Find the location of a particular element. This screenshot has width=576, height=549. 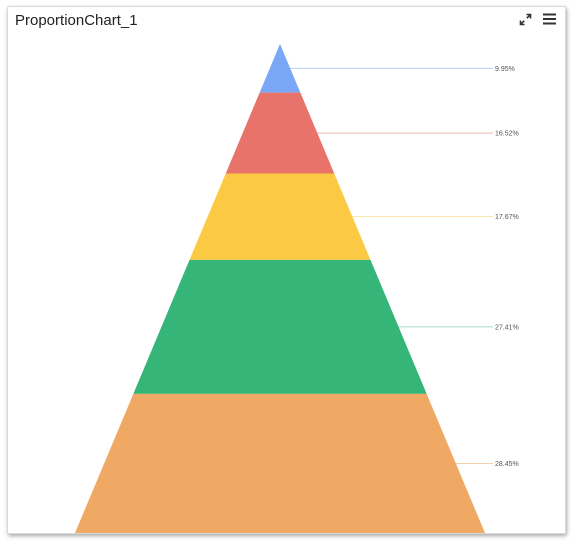

expand-icon is located at coordinates (525, 19).